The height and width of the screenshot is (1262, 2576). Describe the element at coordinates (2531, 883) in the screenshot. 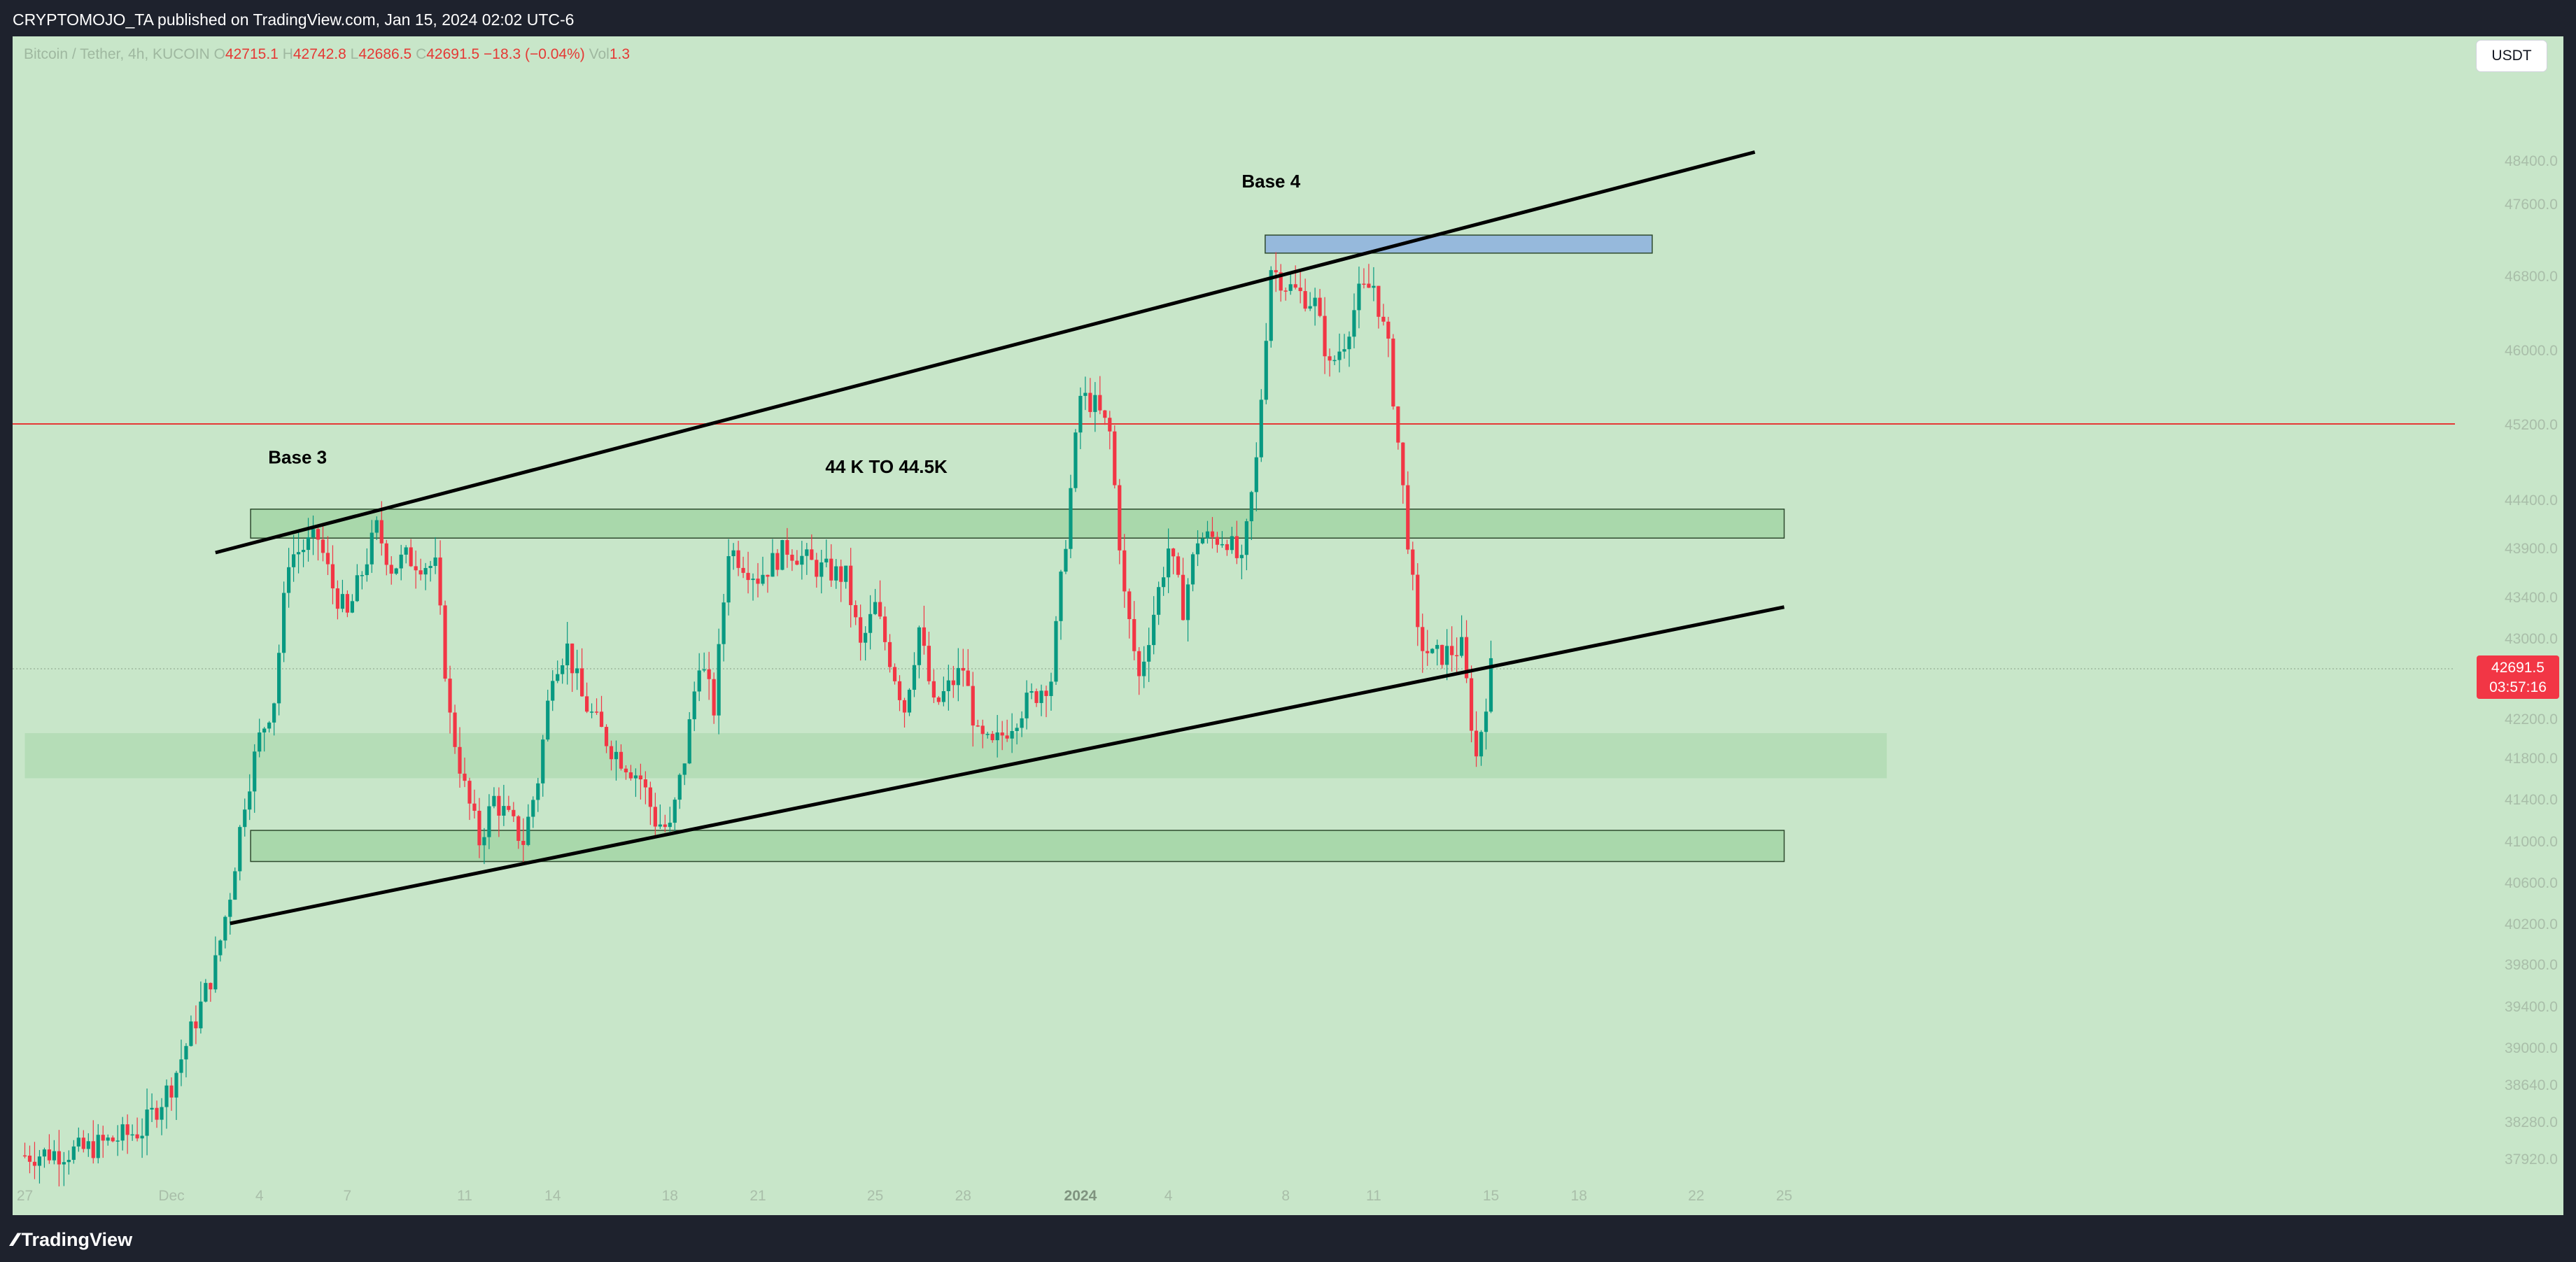

I see `y-tick-label: 40600.0` at that location.